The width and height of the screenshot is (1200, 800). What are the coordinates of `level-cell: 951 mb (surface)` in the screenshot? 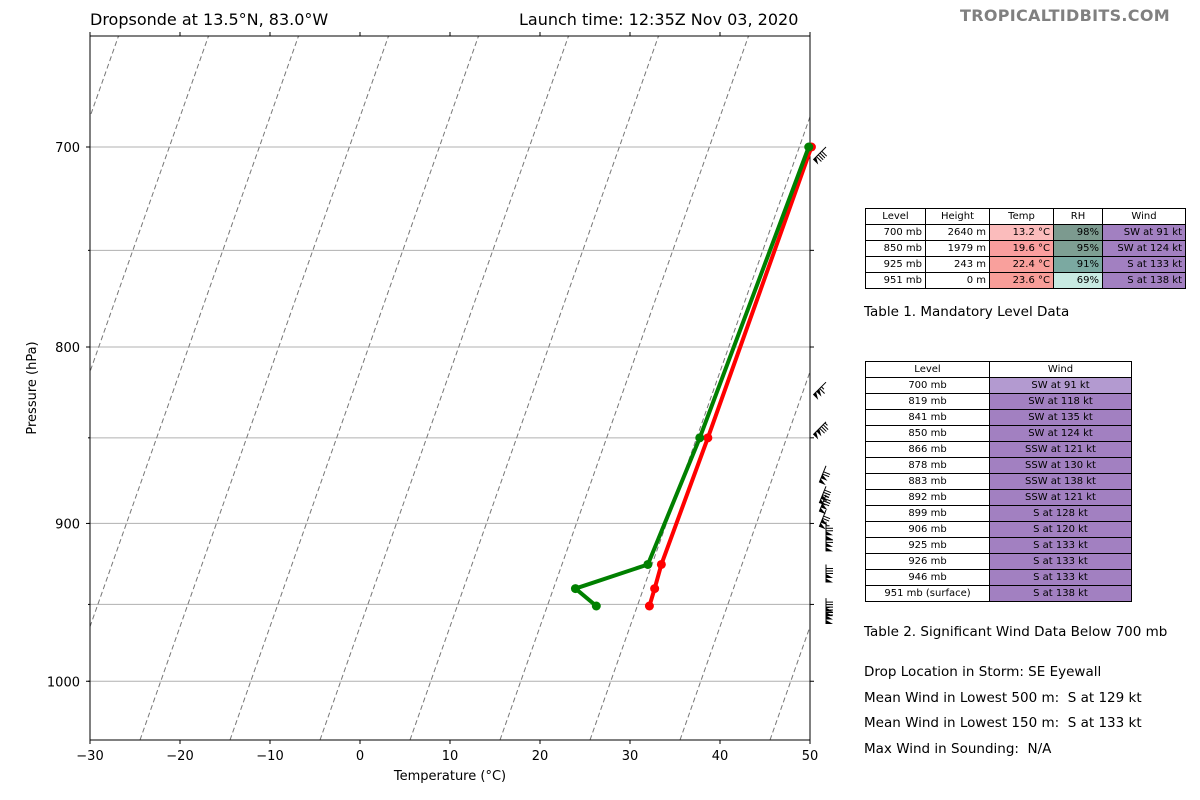 It's located at (927, 593).